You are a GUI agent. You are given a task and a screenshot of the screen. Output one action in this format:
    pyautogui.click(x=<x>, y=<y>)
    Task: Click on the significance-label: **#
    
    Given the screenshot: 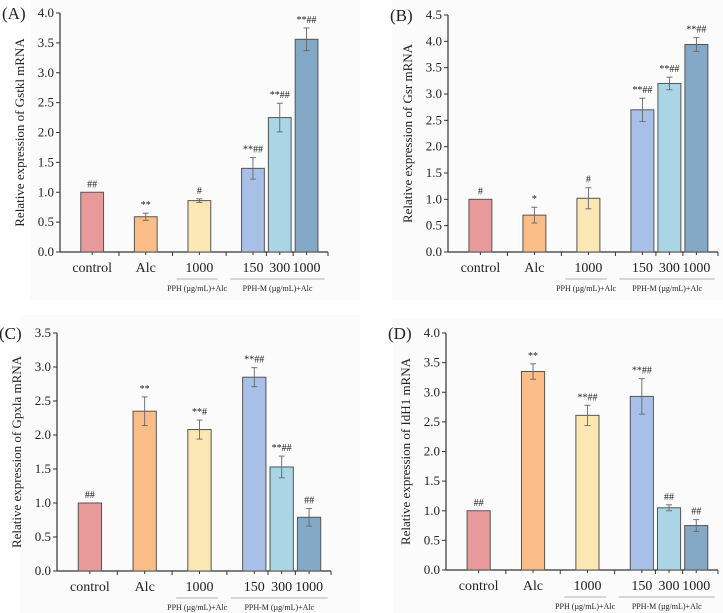 What is the action you would take?
    pyautogui.click(x=199, y=412)
    